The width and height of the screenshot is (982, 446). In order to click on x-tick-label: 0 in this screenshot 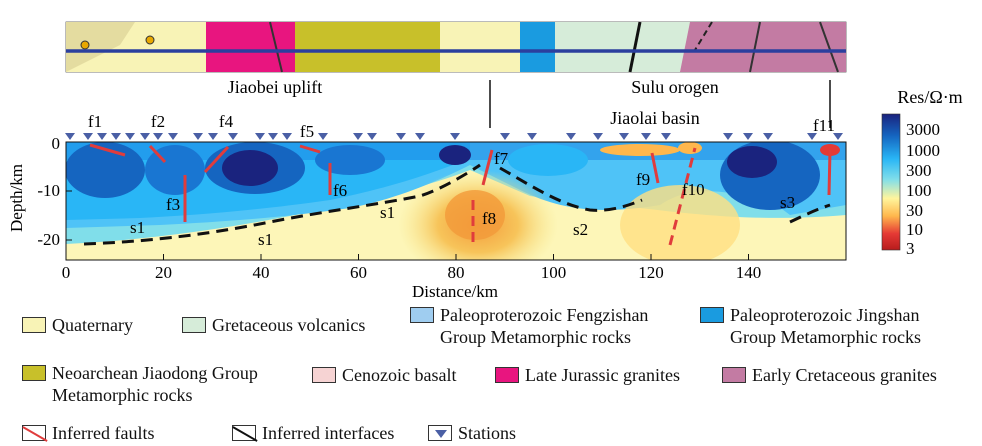, I will do `click(66, 272)`.